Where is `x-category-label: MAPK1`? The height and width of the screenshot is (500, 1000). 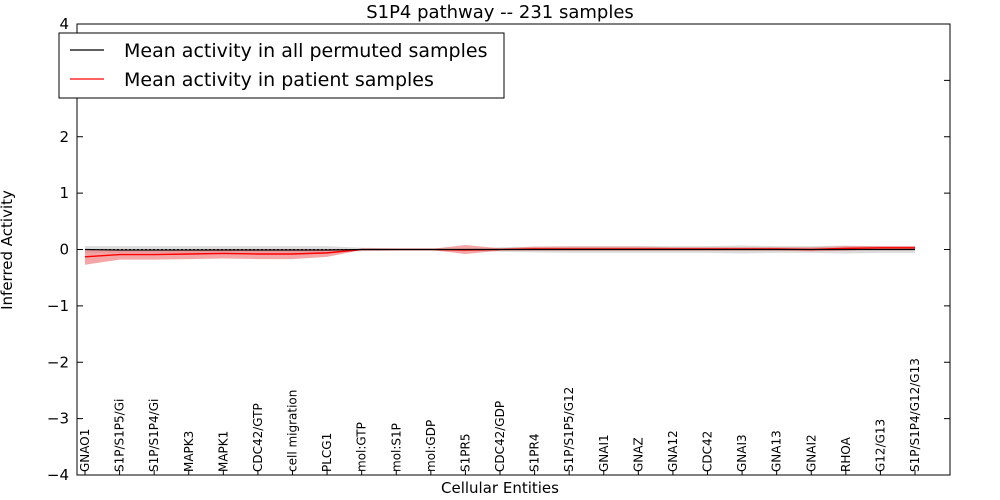
x-category-label: MAPK1 is located at coordinates (223, 451).